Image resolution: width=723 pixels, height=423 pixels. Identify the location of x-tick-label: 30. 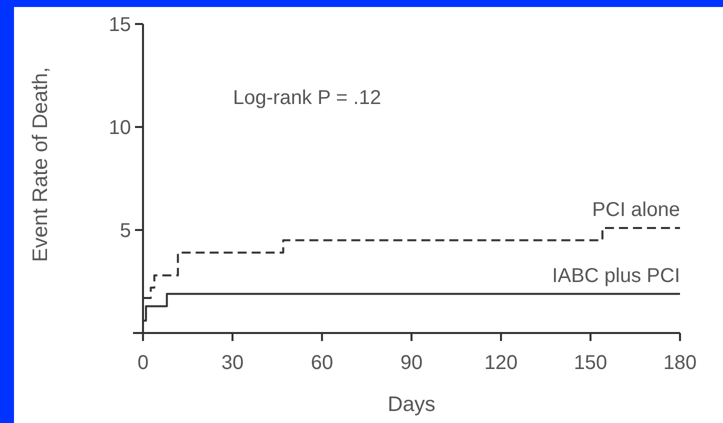
(232, 363).